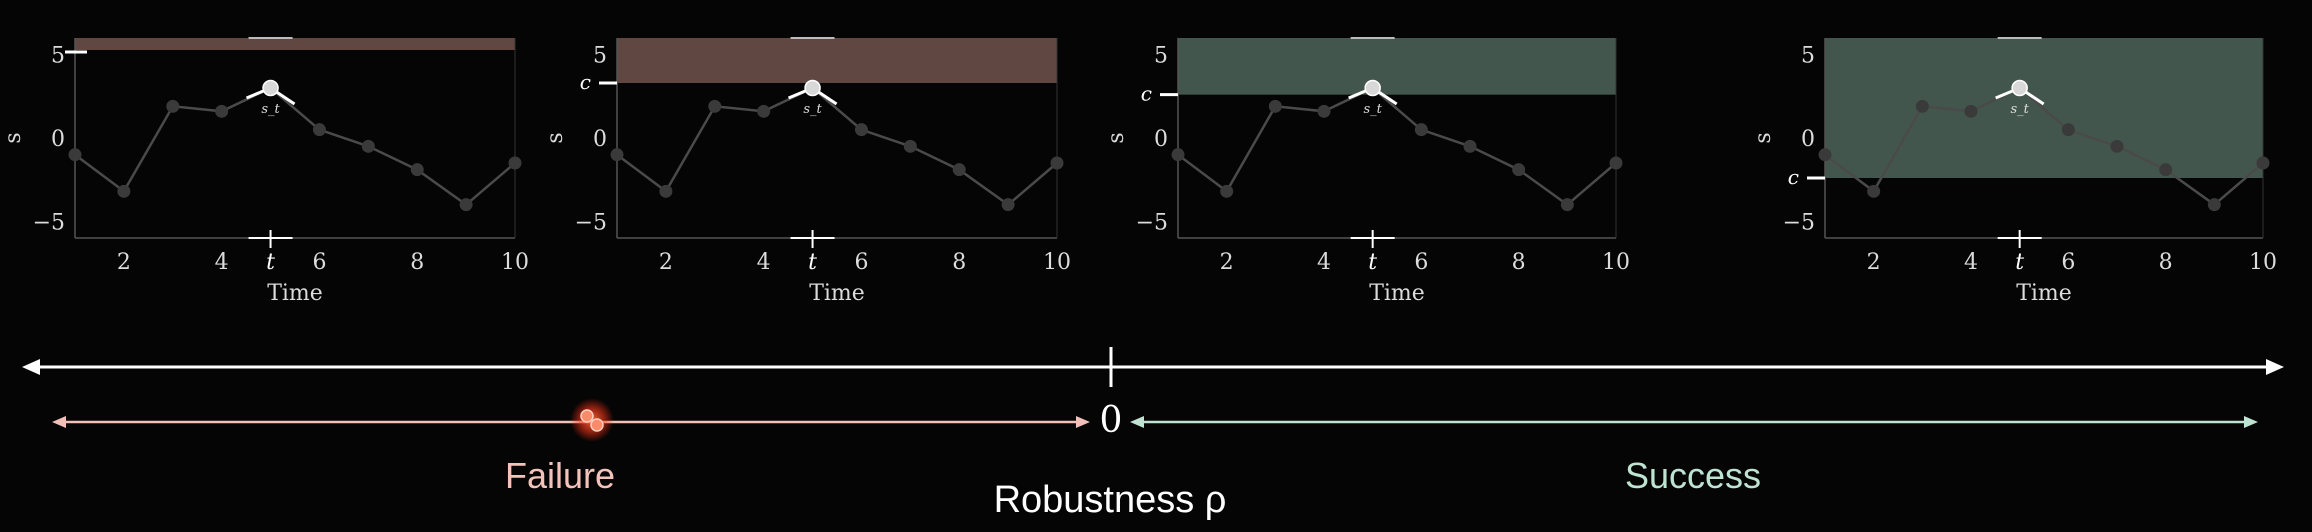 The width and height of the screenshot is (2312, 532). I want to click on chart-panel-2: s_t 2 4 6 8 10 t 5 0 −5 c s Time, so click(807, 171).